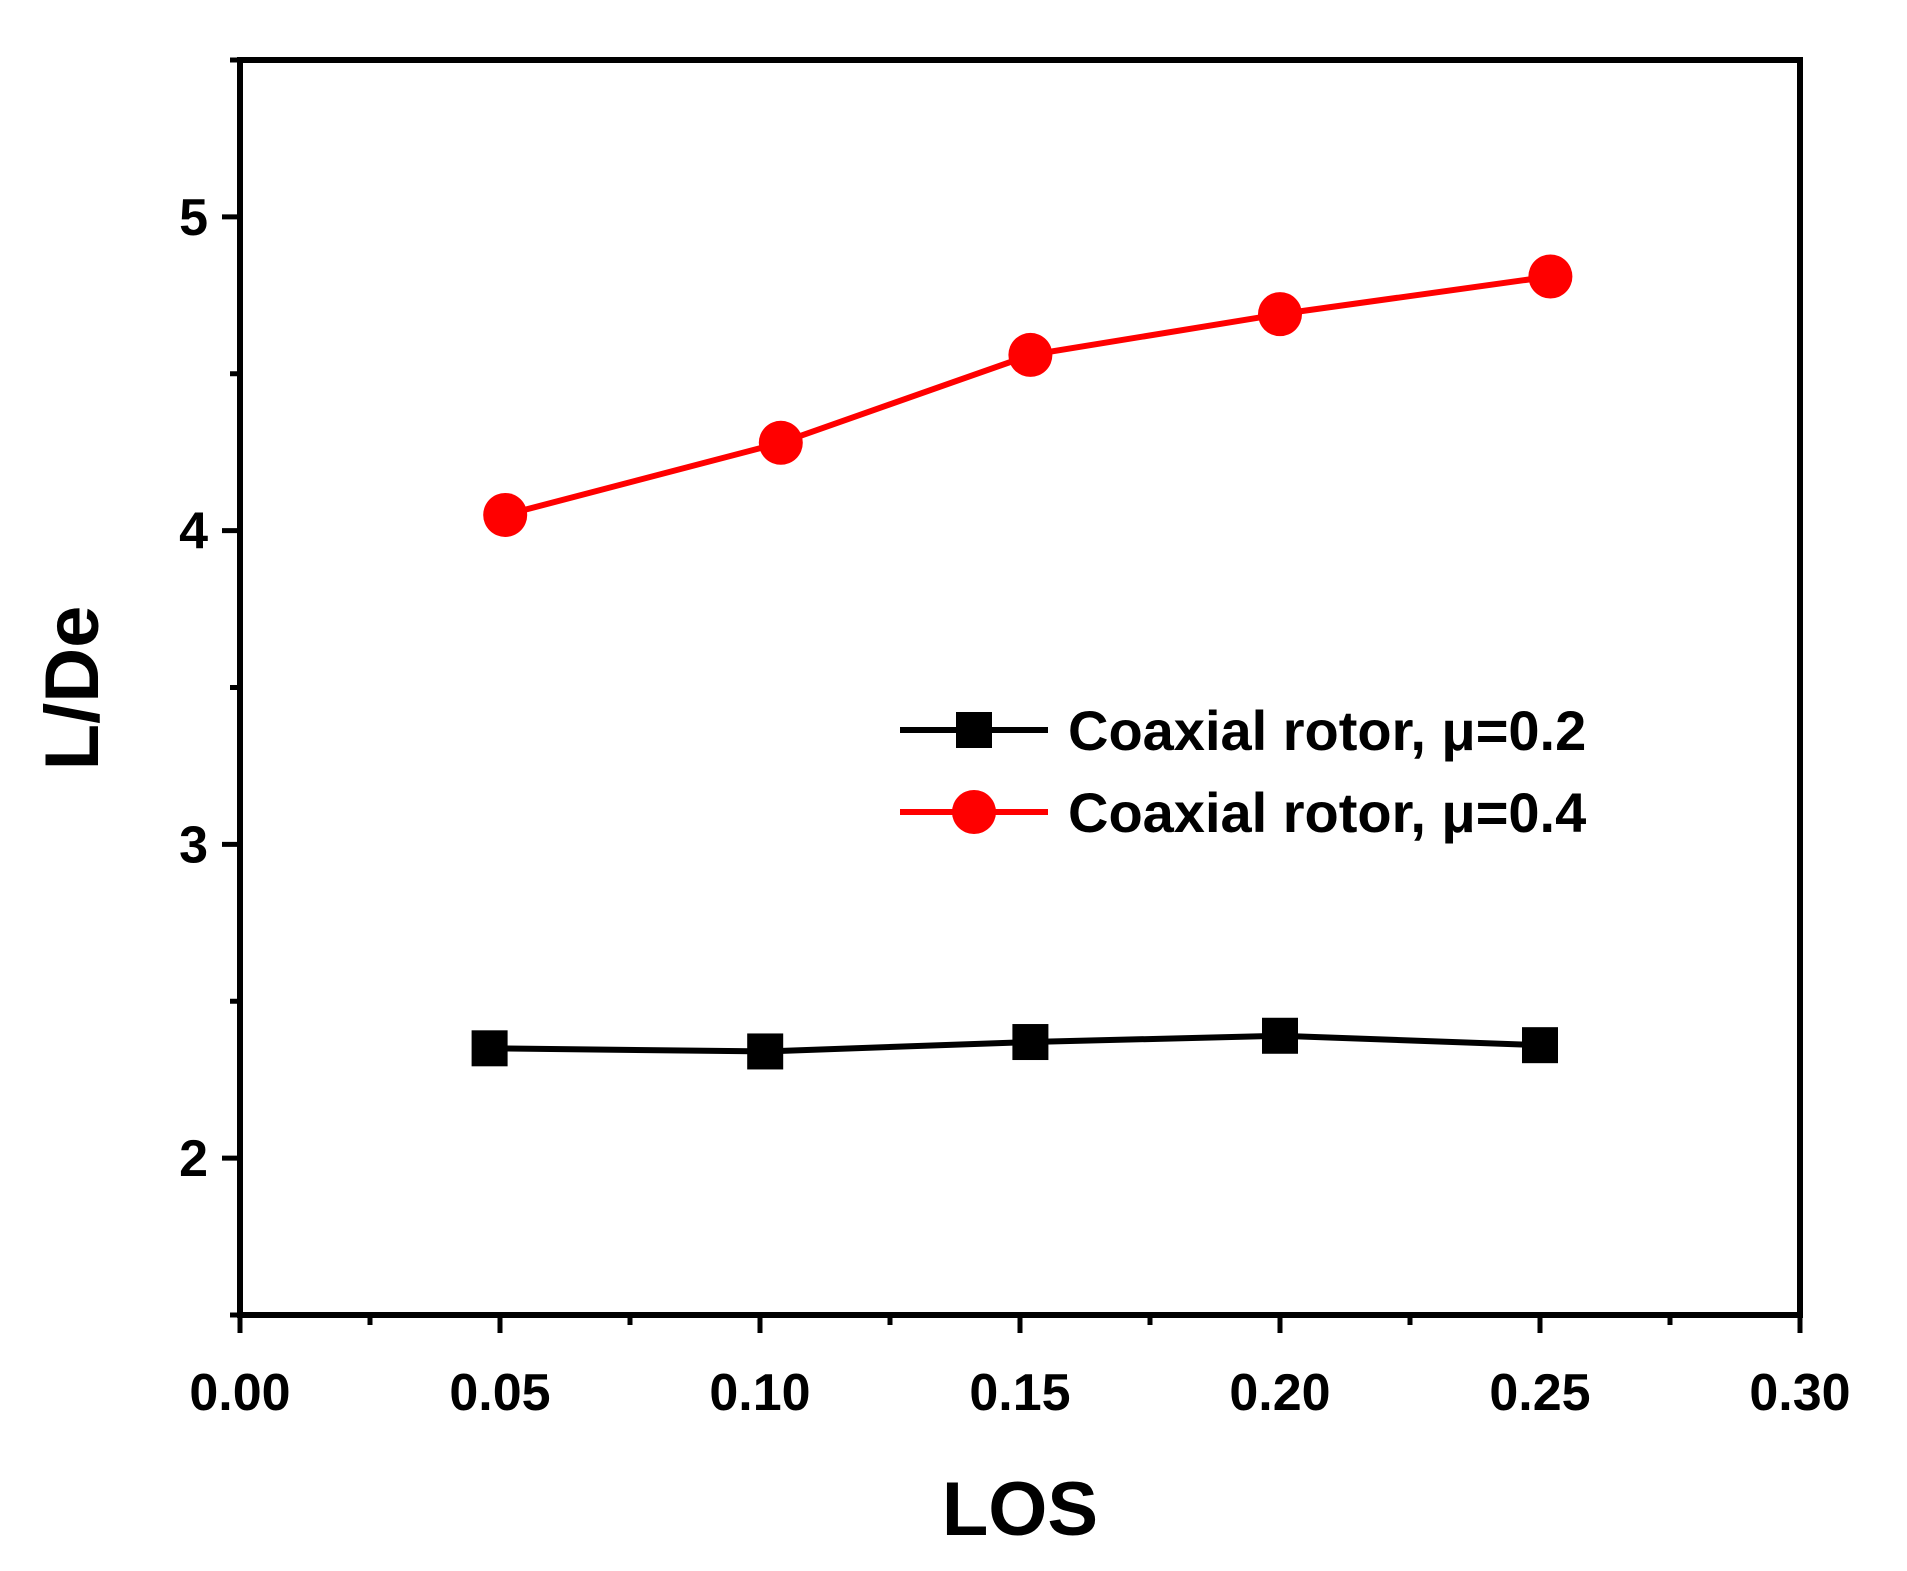 The width and height of the screenshot is (1907, 1571). What do you see at coordinates (1243, 771) in the screenshot?
I see `legend: Coaxial rotor, μ=0.2 Coaxial rotor, μ=0.4` at bounding box center [1243, 771].